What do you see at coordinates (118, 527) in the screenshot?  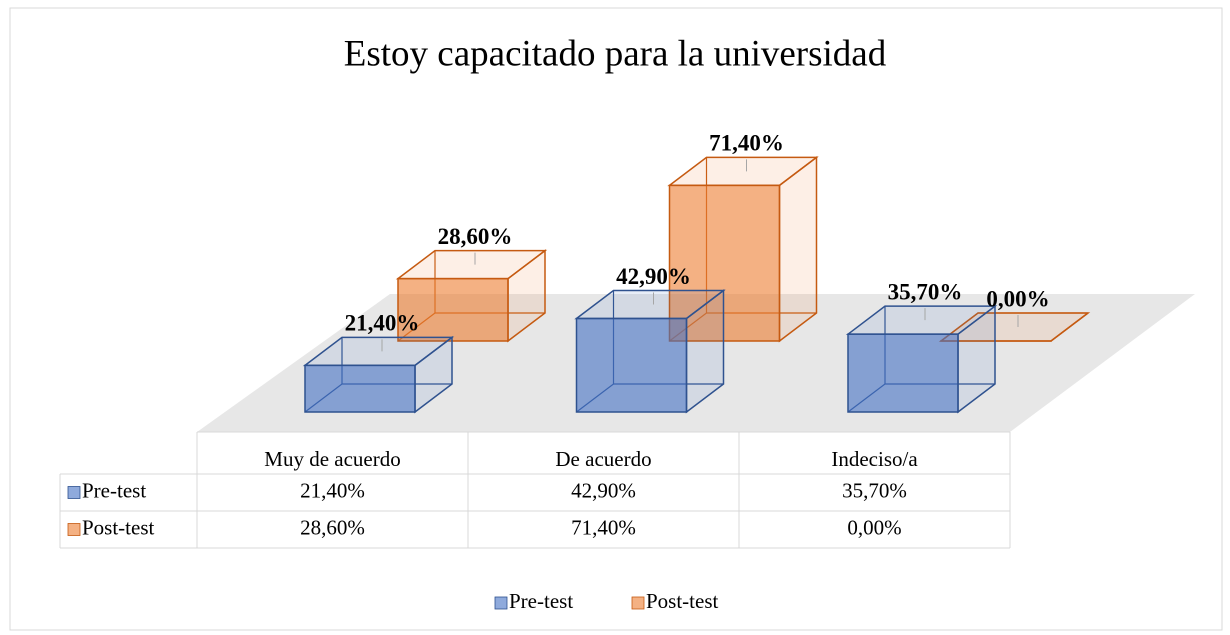 I see `table-row-label: Post-test` at bounding box center [118, 527].